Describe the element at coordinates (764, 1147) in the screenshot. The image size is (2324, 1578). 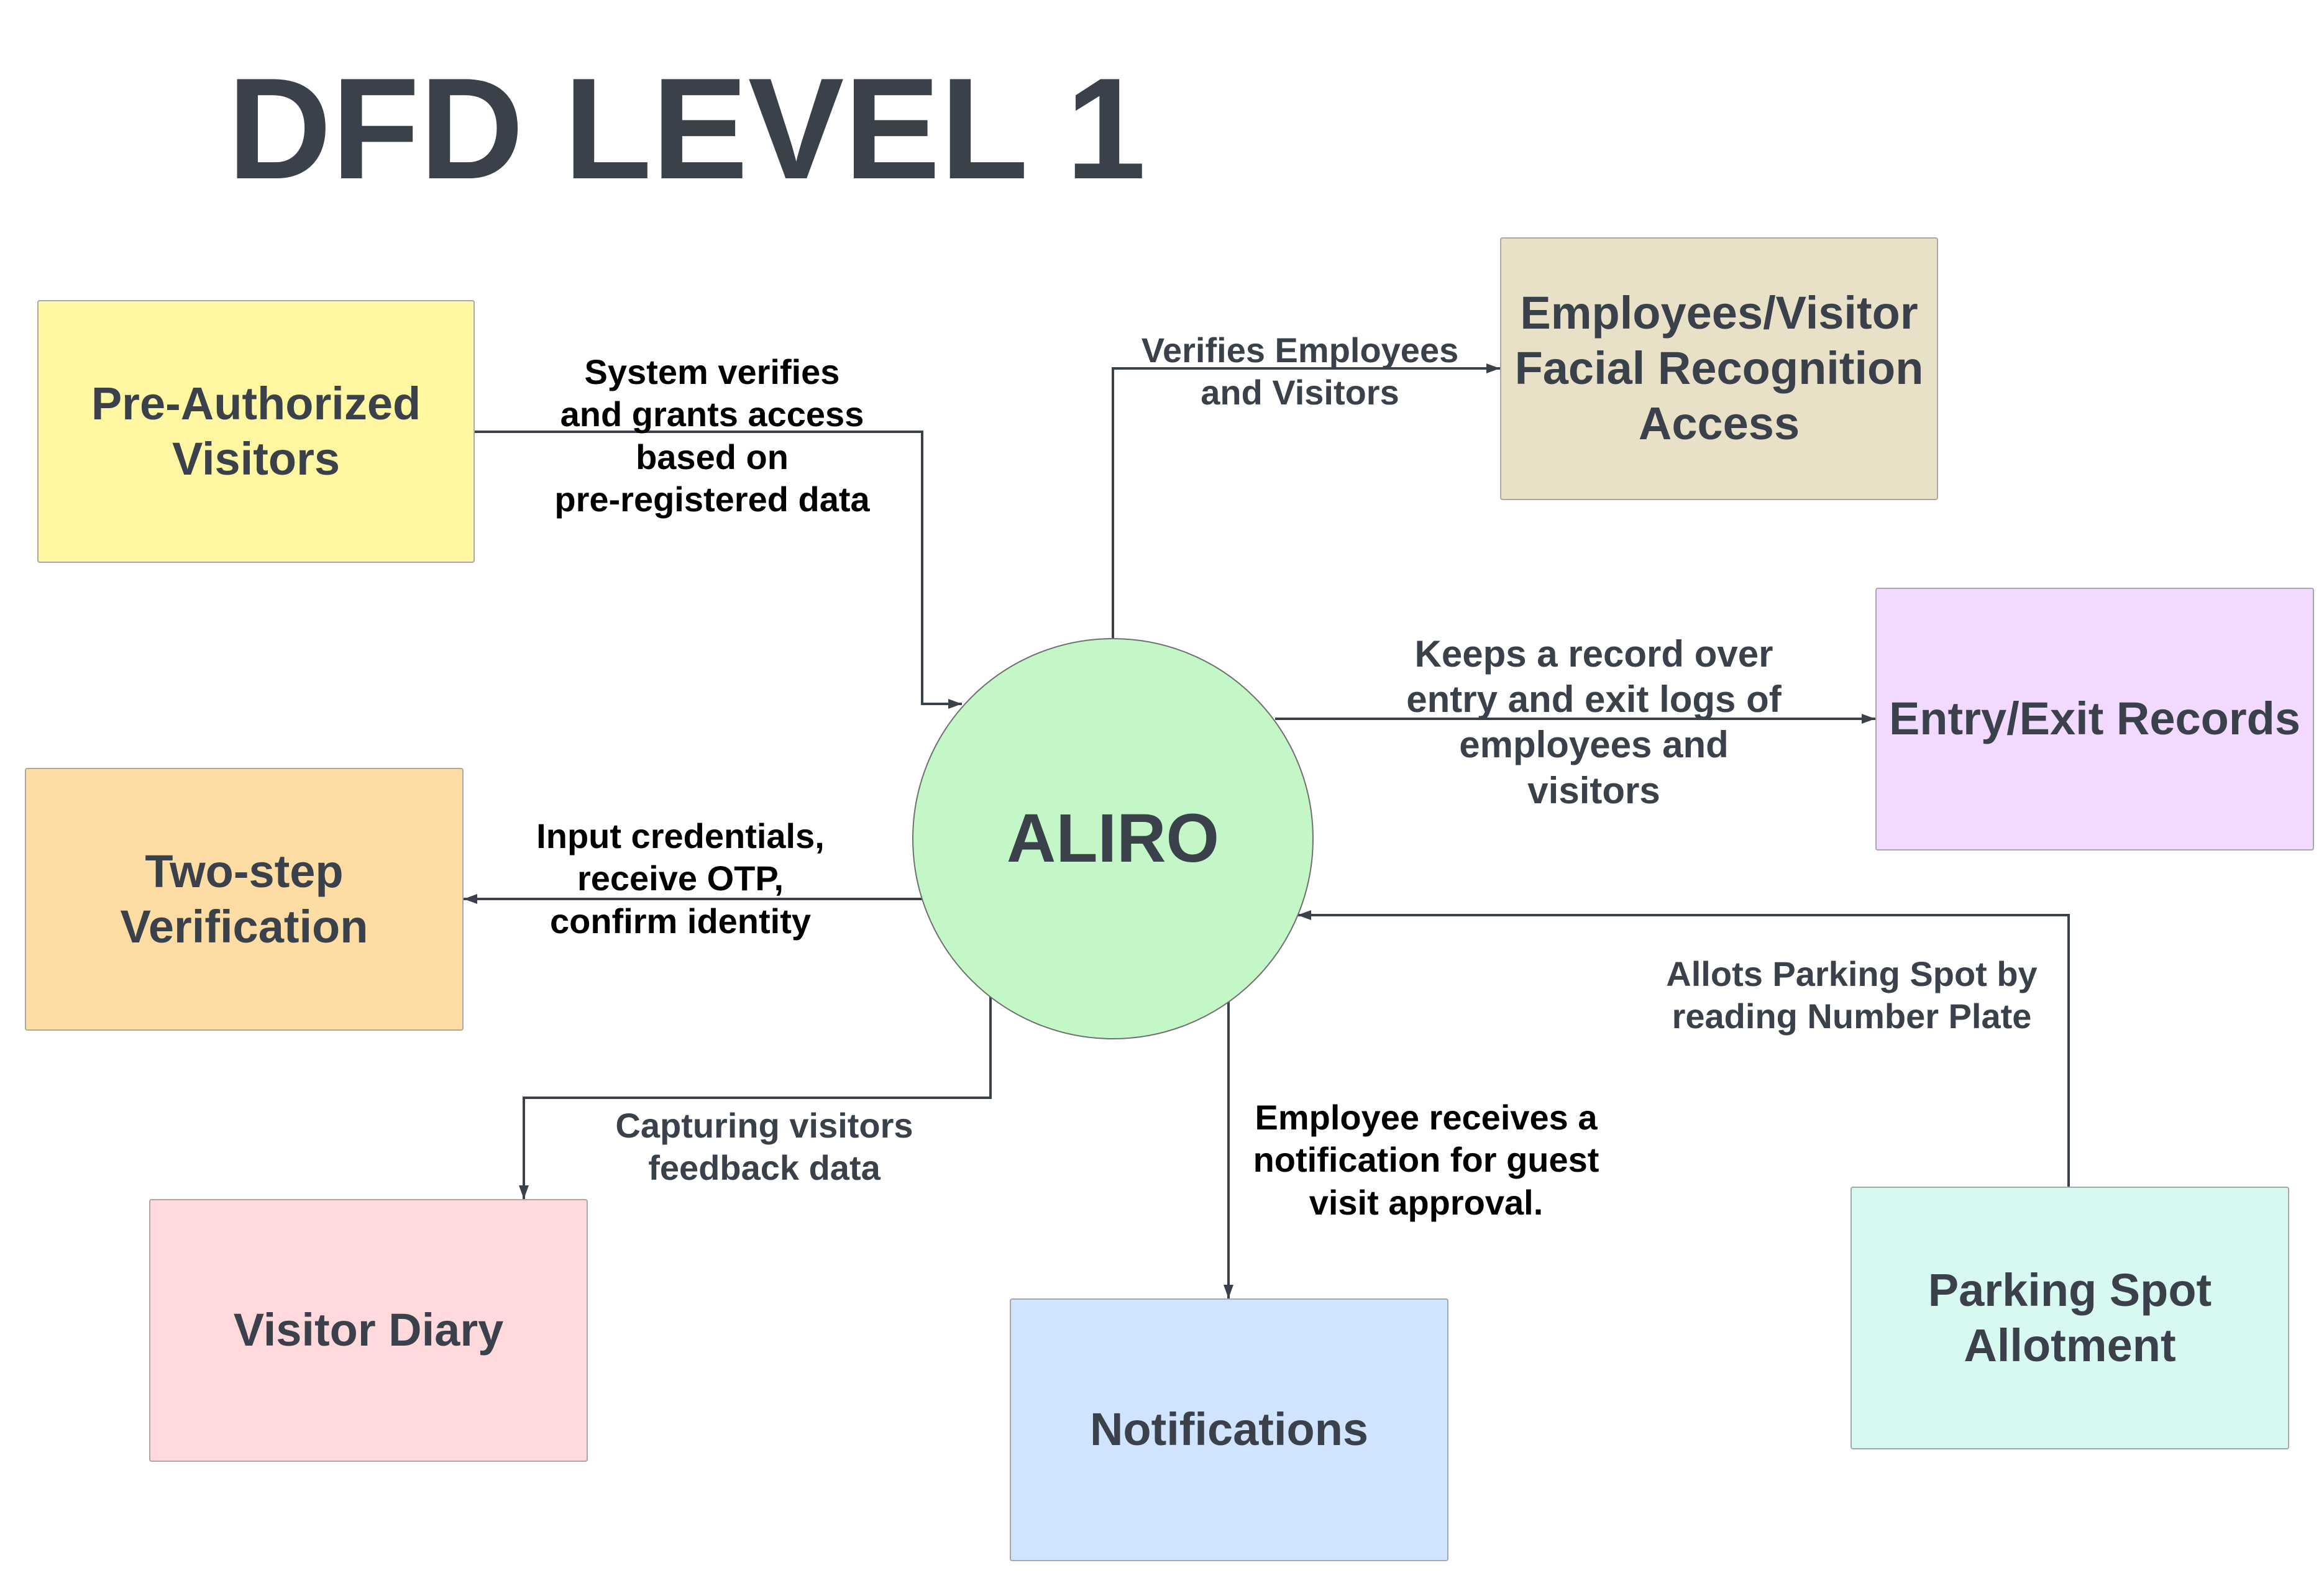
I see `flow-label-visitor-diary: Capturing visitors feedback data` at that location.